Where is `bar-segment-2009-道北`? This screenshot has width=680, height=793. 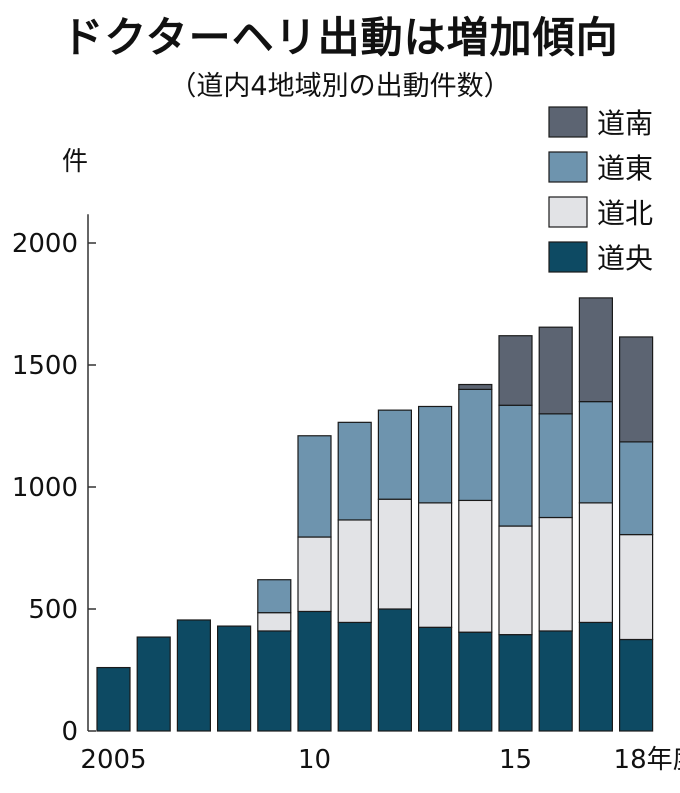
bar-segment-2009-道北 is located at coordinates (274, 622).